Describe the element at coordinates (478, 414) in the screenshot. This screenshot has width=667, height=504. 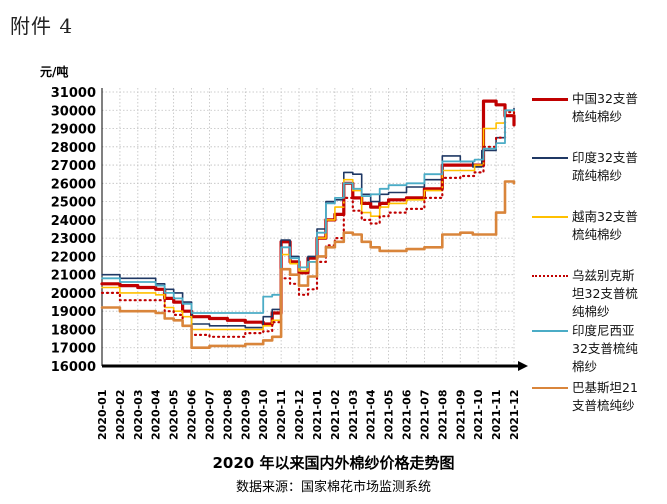
I see `x-tick-label: 2021-10` at that location.